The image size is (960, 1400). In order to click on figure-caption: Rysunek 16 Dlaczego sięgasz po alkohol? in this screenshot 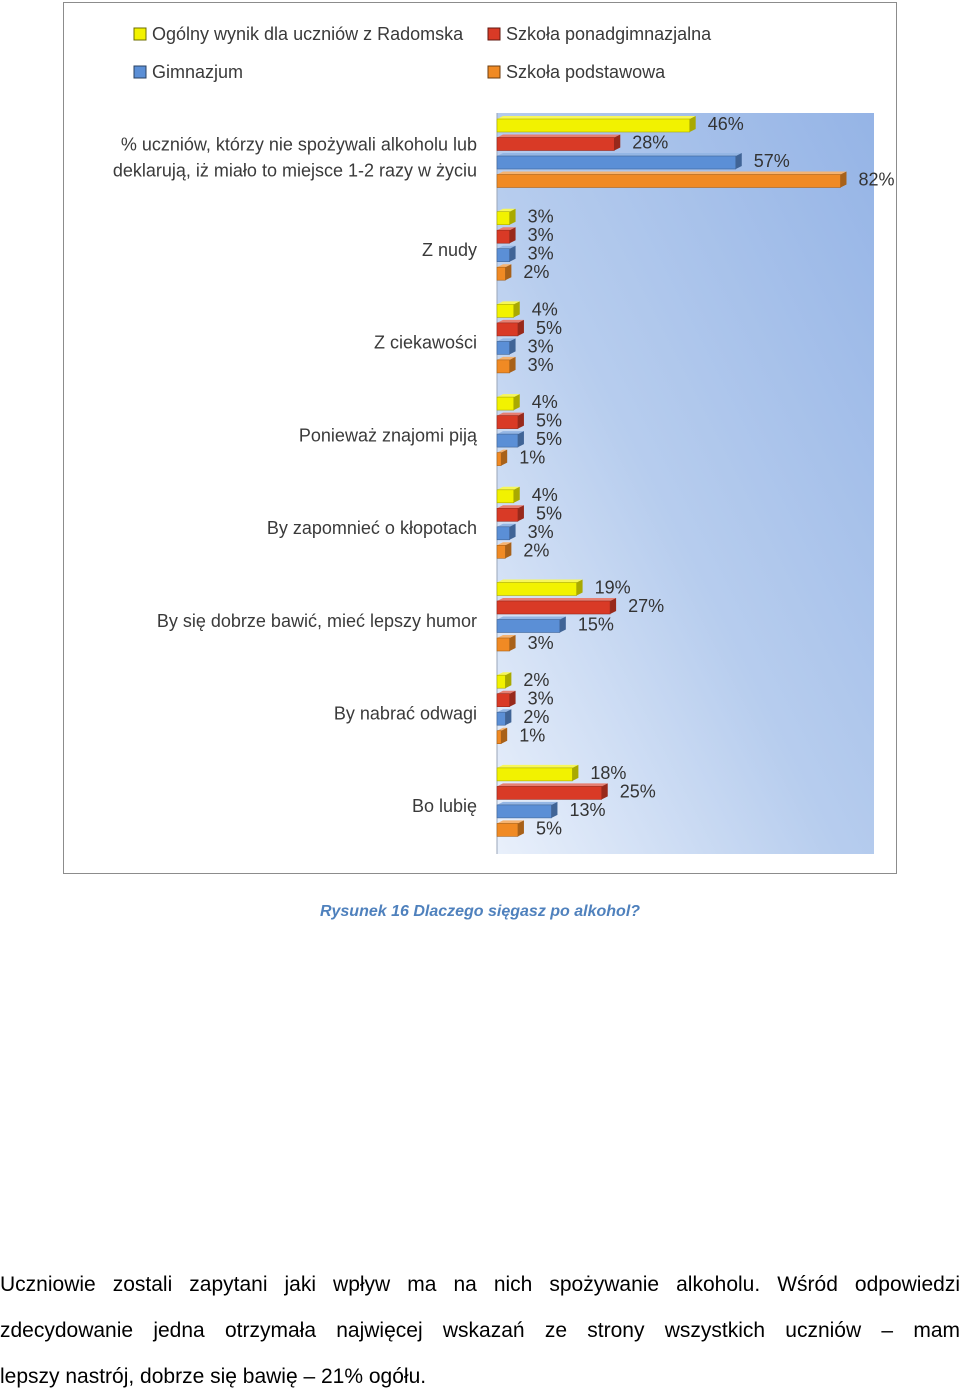, I will do `click(480, 911)`.